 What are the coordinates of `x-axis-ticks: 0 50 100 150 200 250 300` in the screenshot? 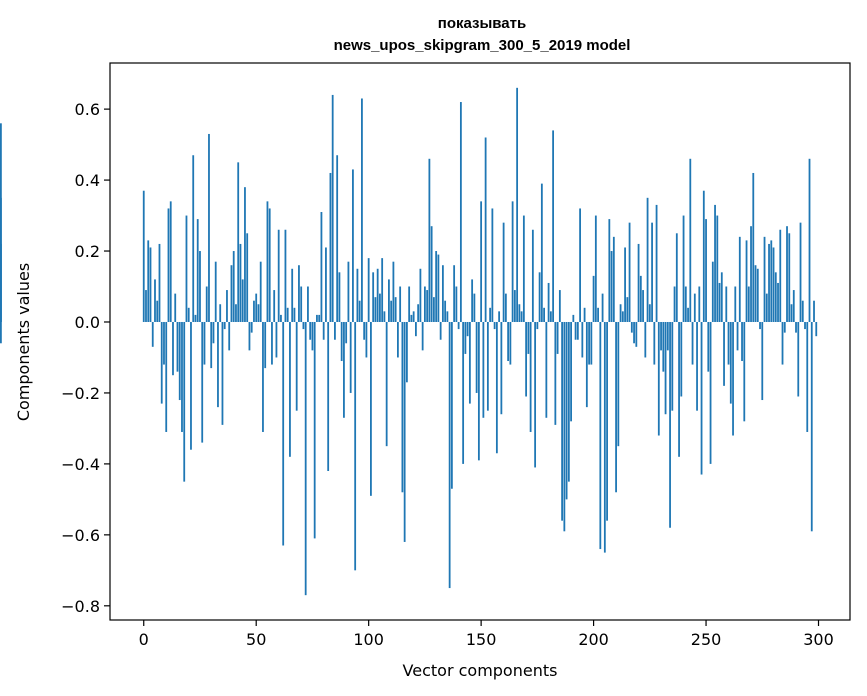 It's located at (486, 634).